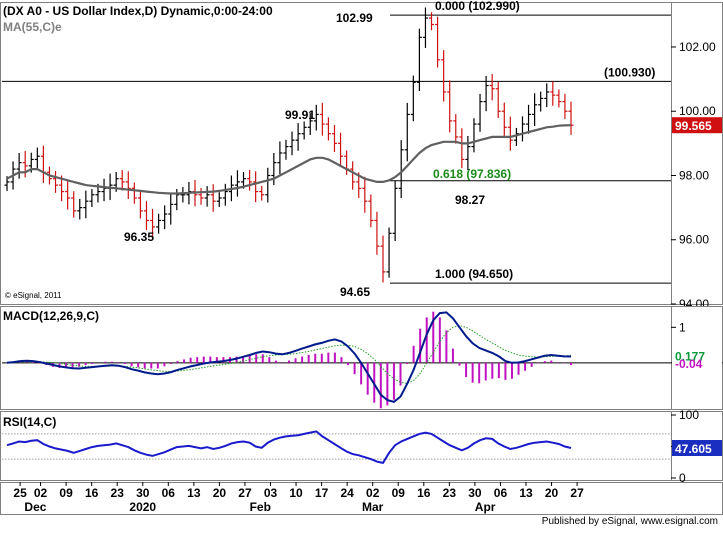 The height and width of the screenshot is (534, 723). I want to click on rsi-frame, so click(362, 446).